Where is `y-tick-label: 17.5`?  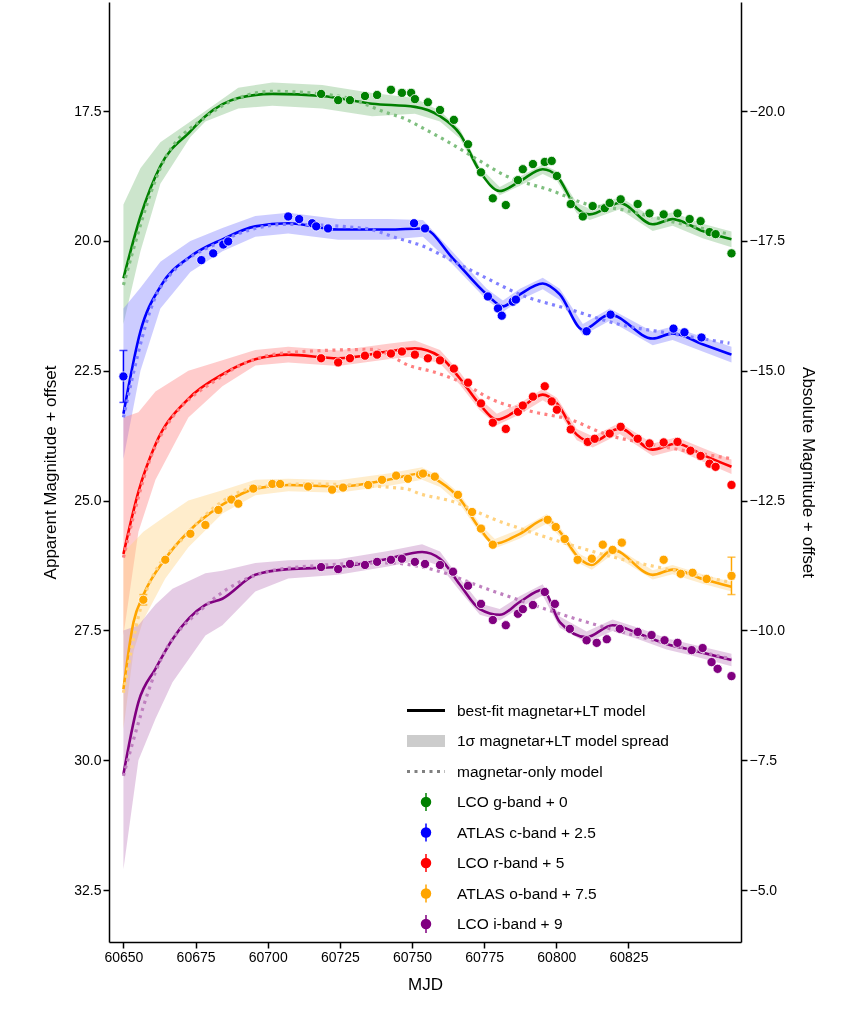 y-tick-label: 17.5 is located at coordinates (88, 110).